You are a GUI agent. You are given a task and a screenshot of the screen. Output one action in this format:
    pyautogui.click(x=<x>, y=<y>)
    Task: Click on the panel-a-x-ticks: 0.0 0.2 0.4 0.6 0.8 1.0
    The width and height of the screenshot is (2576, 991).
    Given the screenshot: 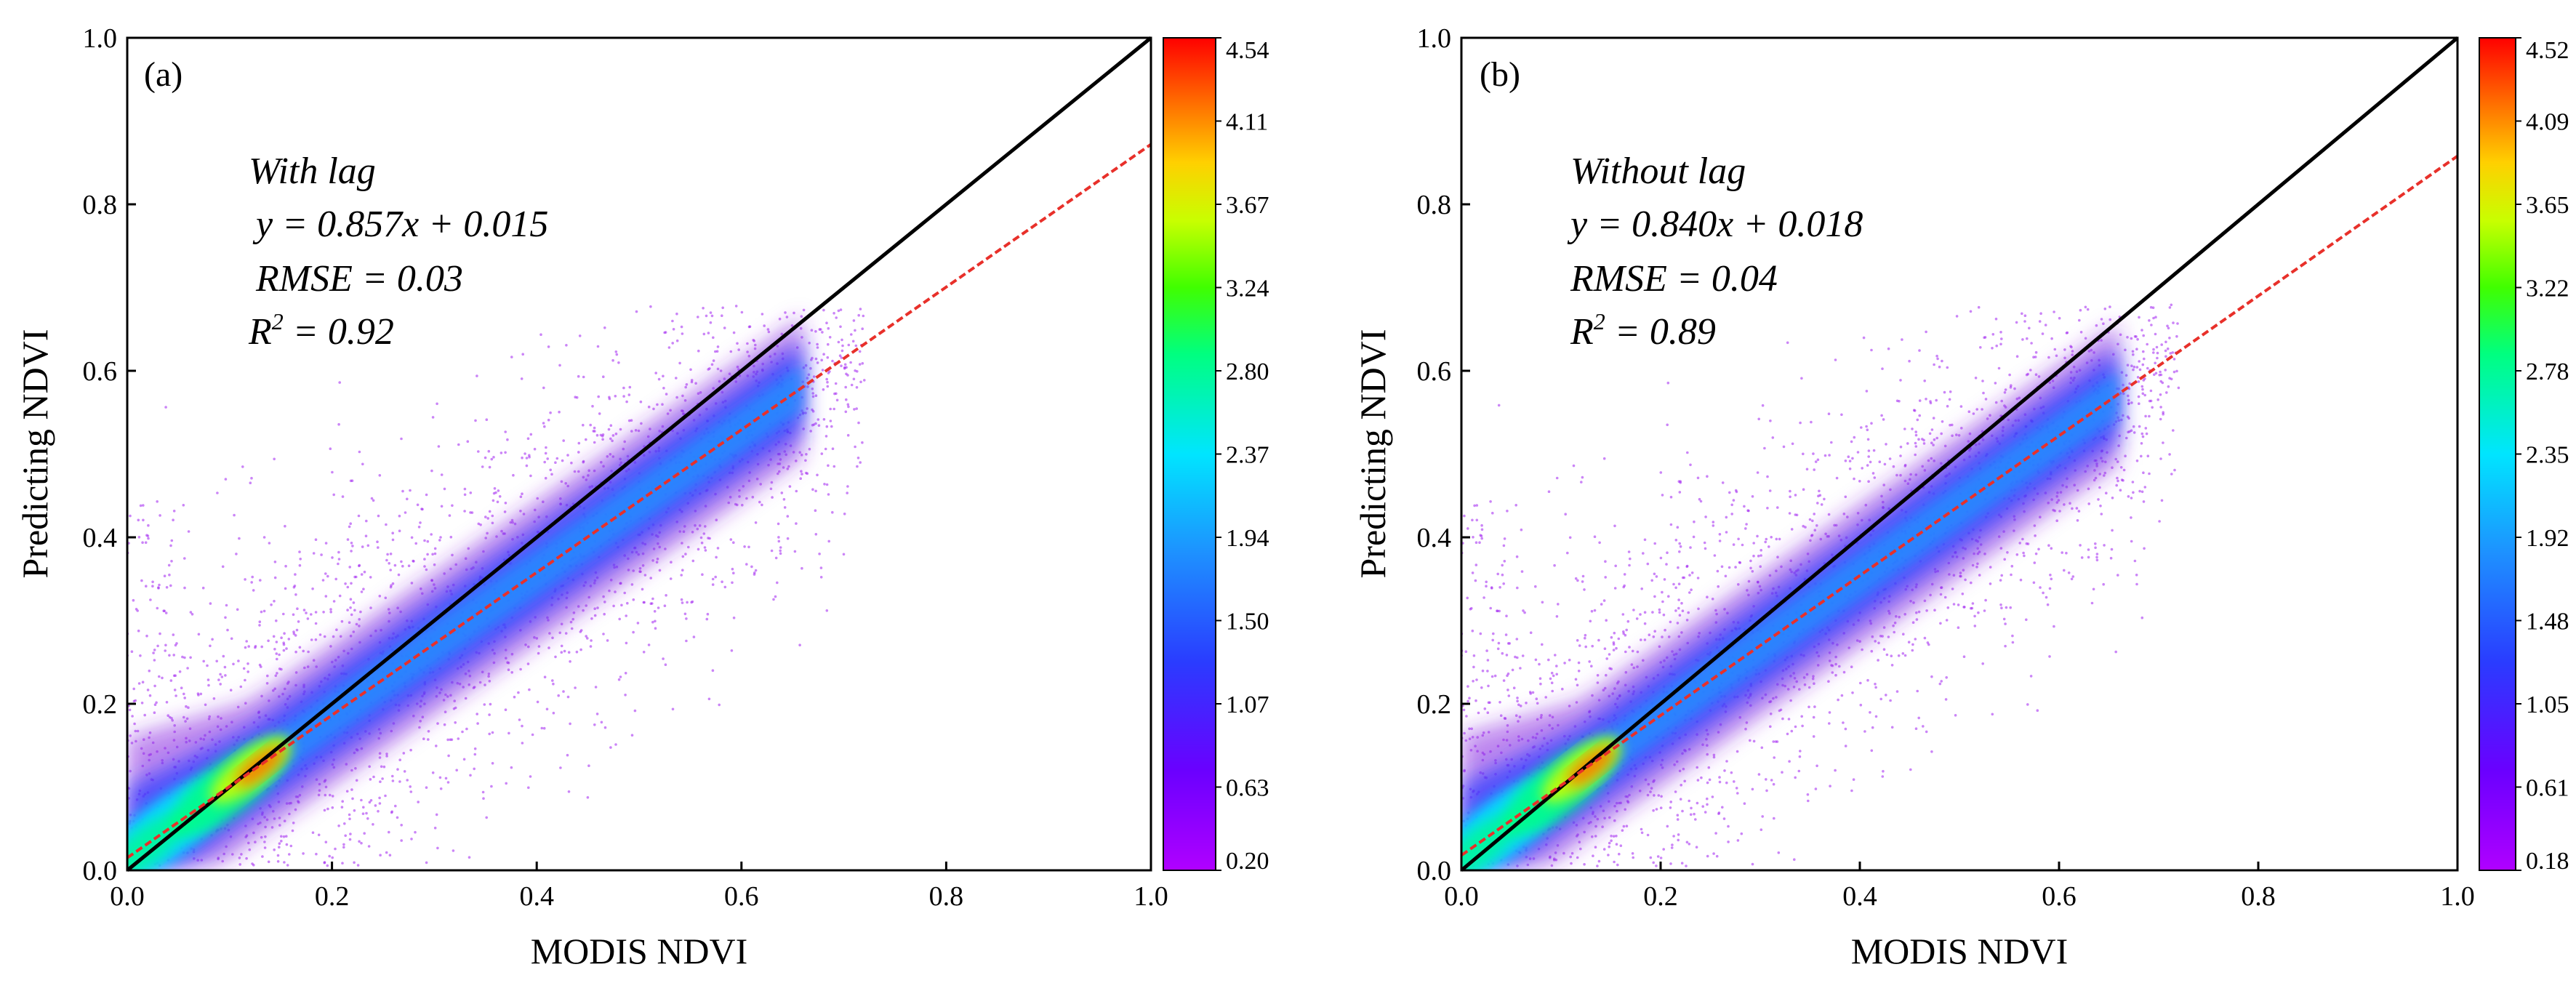 What is the action you would take?
    pyautogui.click(x=639, y=887)
    